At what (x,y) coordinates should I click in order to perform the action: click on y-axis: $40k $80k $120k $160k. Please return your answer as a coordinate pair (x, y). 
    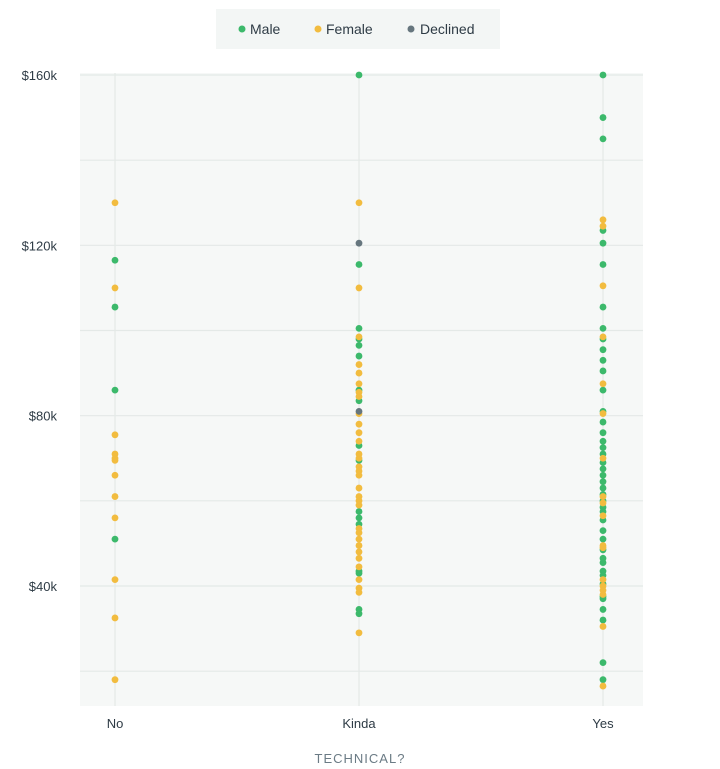
    Looking at the image, I should click on (40, 331).